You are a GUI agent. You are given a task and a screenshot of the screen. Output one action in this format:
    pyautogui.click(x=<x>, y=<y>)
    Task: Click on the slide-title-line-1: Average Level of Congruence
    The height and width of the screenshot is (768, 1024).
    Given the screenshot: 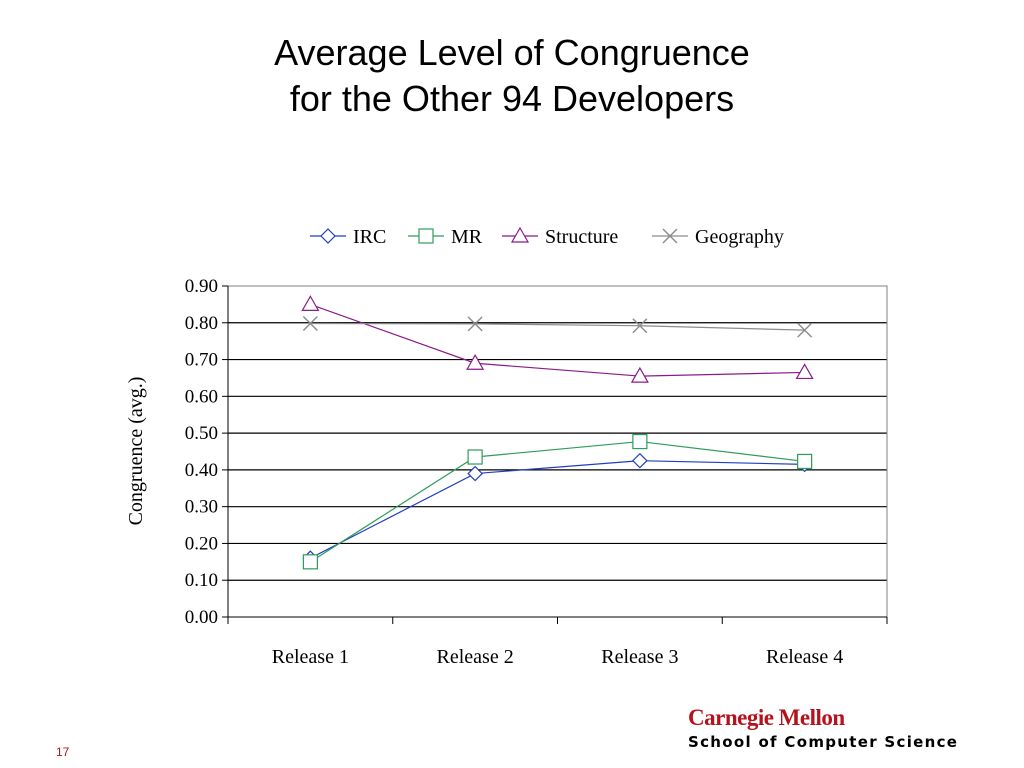 What is the action you would take?
    pyautogui.click(x=512, y=52)
    